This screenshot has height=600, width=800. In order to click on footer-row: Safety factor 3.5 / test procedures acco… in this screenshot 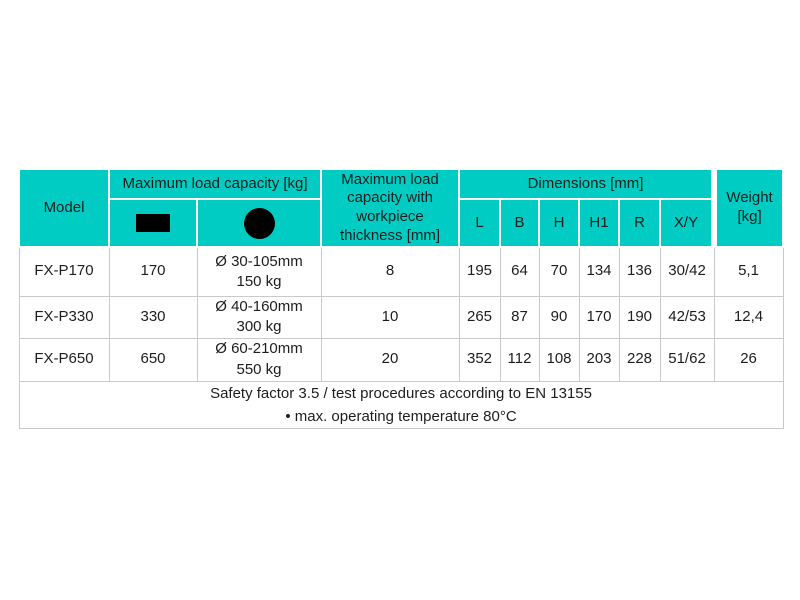, I will do `click(401, 404)`.